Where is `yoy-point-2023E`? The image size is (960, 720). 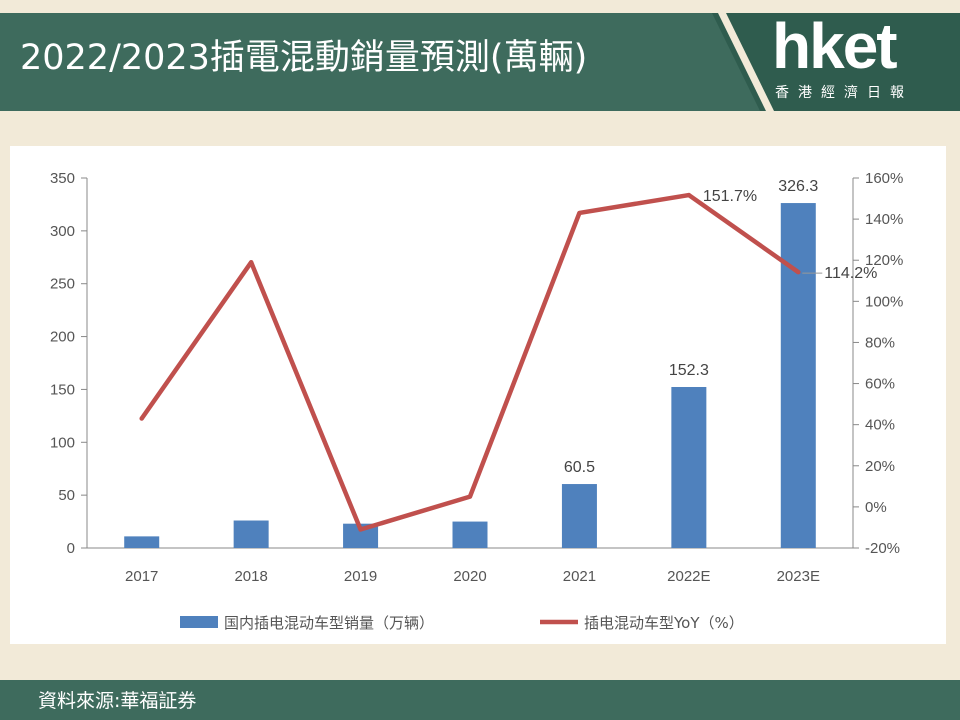
yoy-point-2023E is located at coordinates (798, 272).